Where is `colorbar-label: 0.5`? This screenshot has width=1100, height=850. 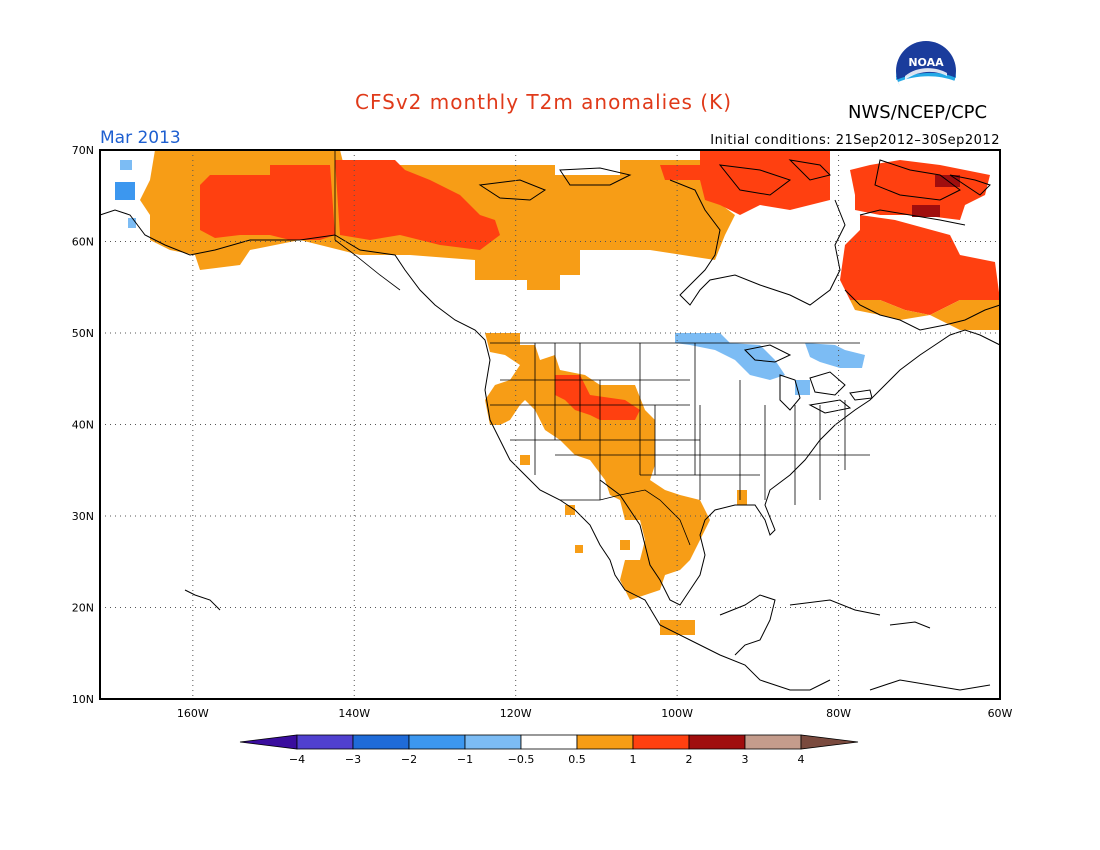 colorbar-label: 0.5 is located at coordinates (577, 759).